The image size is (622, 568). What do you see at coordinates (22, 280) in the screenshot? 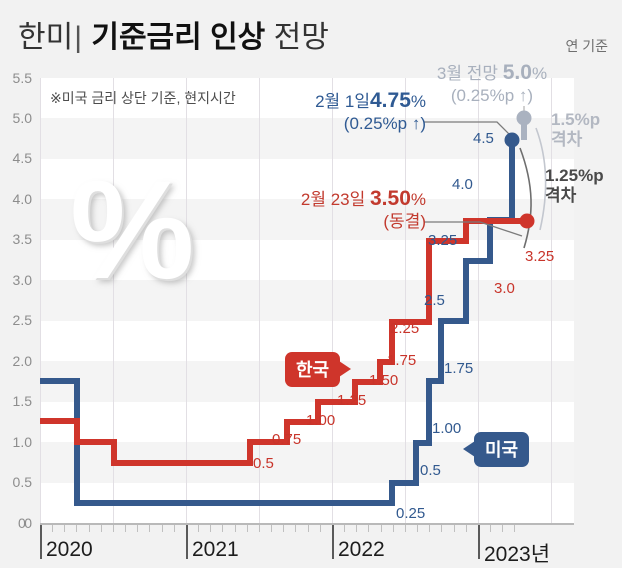
I see `y-tick-30: 3.0` at bounding box center [22, 280].